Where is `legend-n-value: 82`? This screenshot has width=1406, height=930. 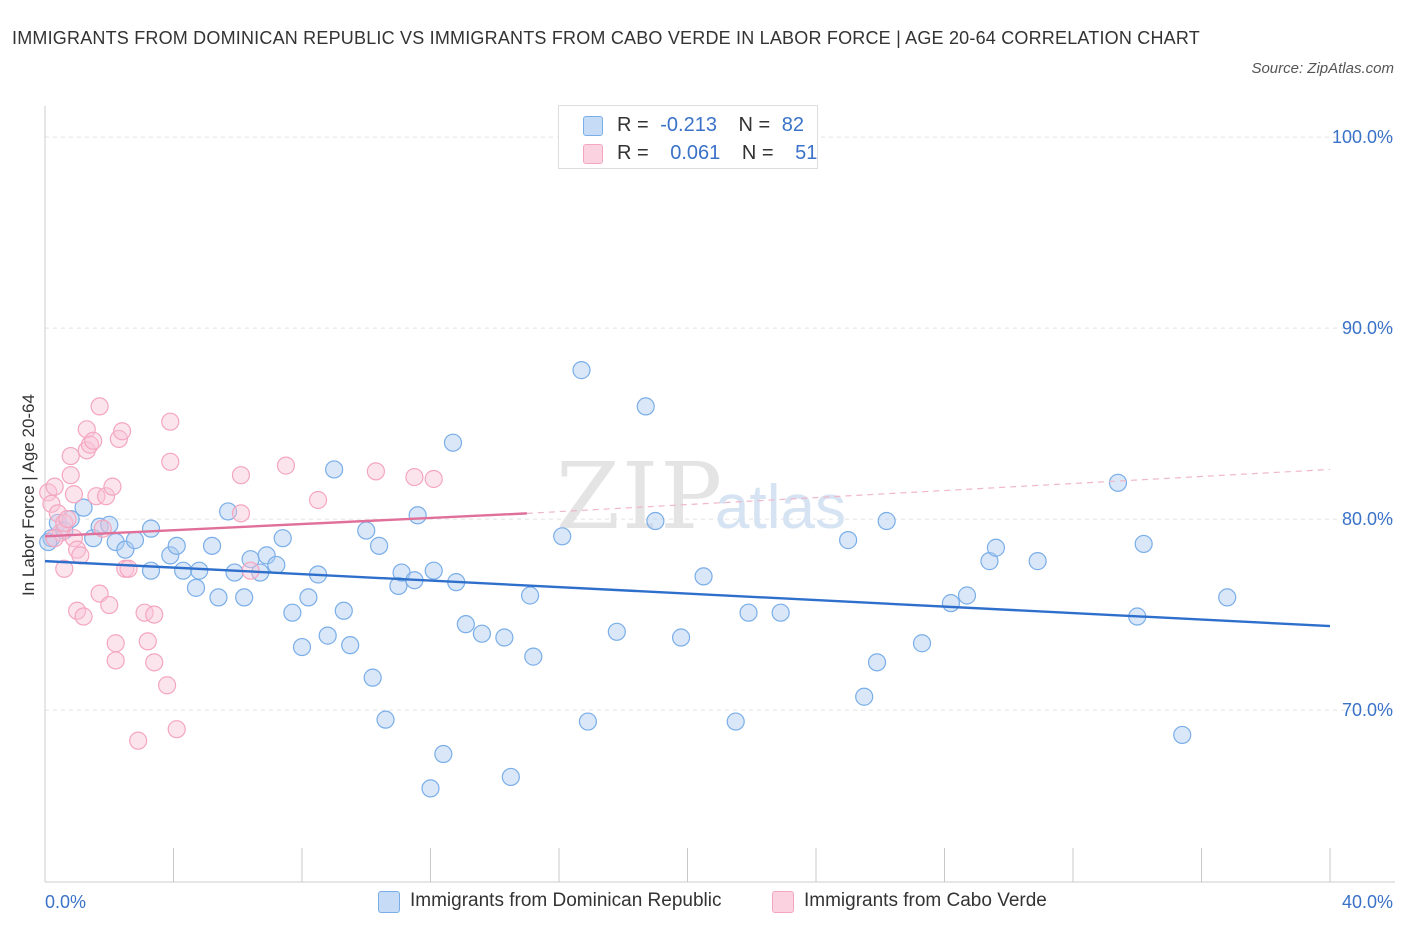 legend-n-value: 82 is located at coordinates (793, 125).